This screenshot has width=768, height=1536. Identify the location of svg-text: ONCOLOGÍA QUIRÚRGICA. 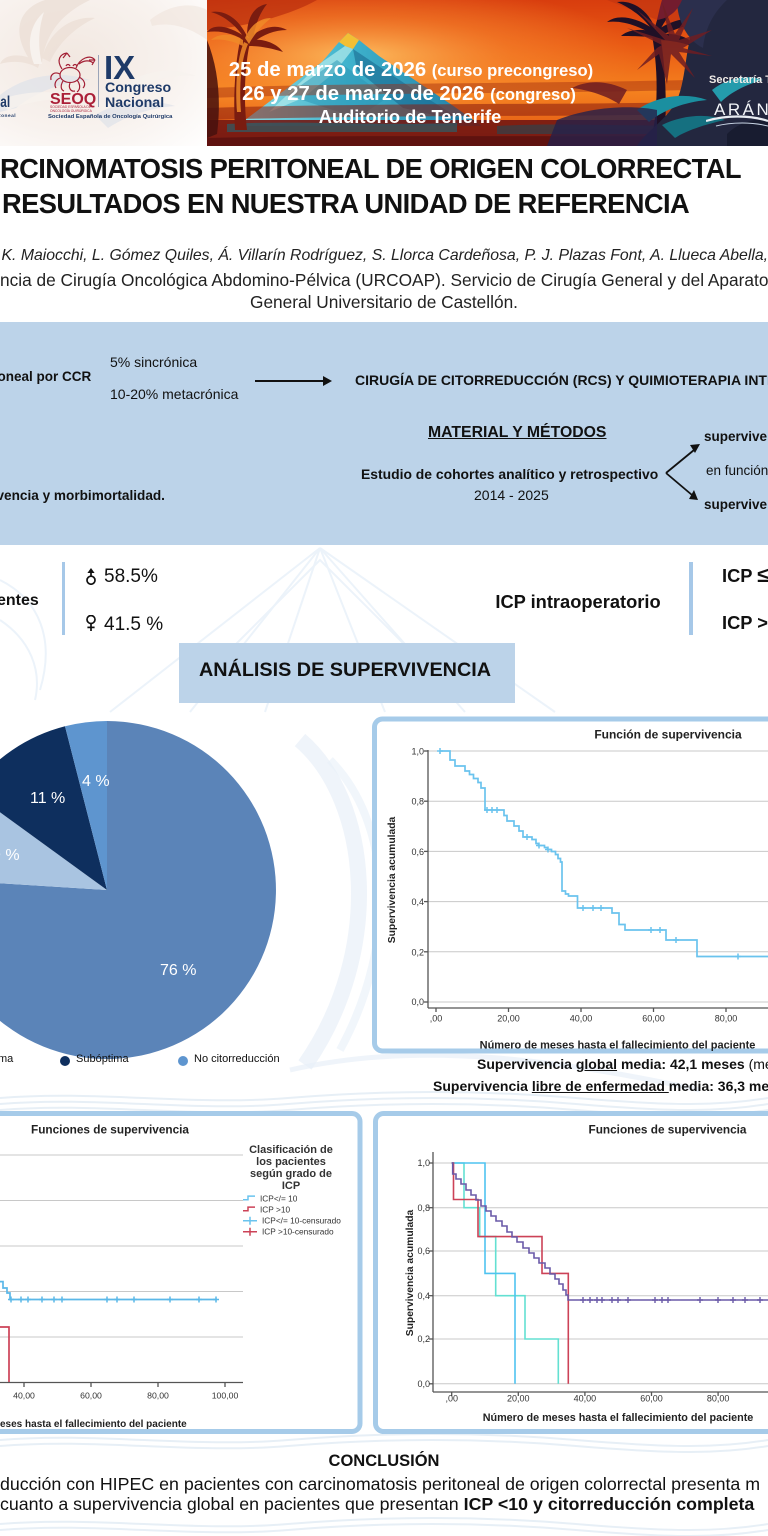
(71, 110).